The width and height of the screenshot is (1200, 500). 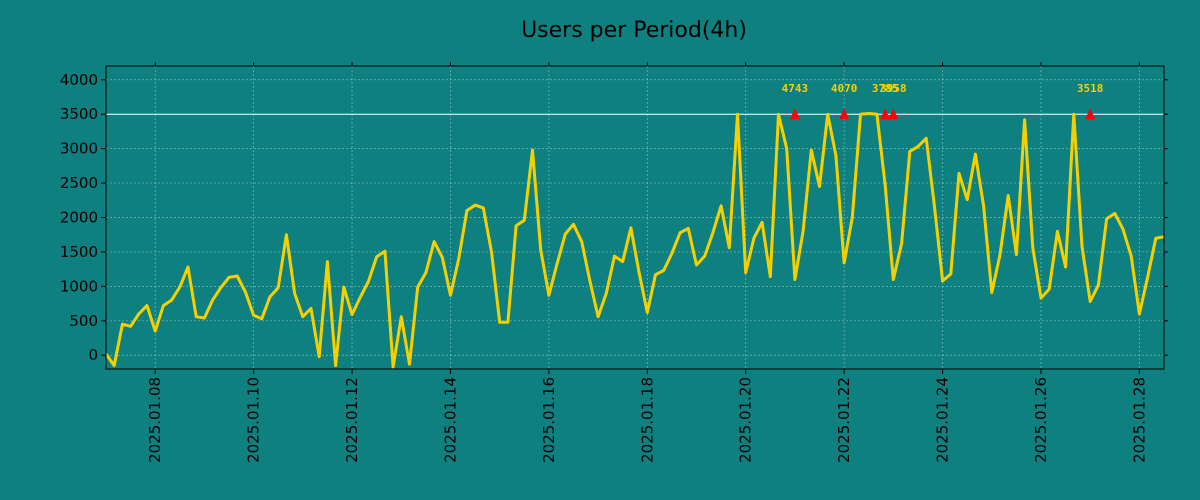 What do you see at coordinates (549, 420) in the screenshot?
I see `x-tick-label: 2025.01.16` at bounding box center [549, 420].